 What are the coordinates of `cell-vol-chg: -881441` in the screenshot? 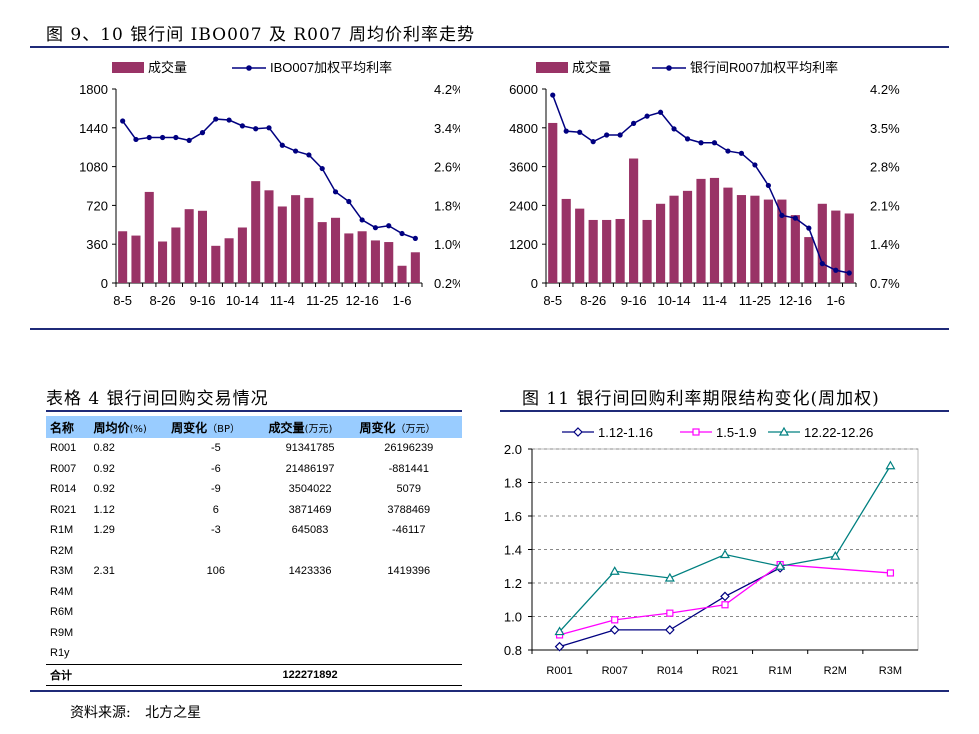 It's located at (408, 468).